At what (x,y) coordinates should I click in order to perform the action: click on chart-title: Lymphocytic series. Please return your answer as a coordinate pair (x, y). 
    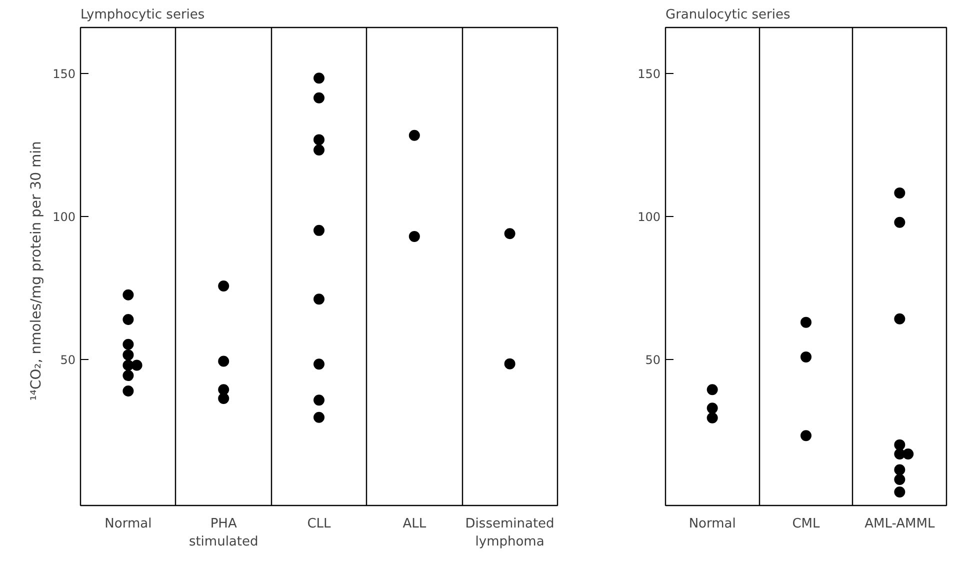
    Looking at the image, I should click on (142, 15).